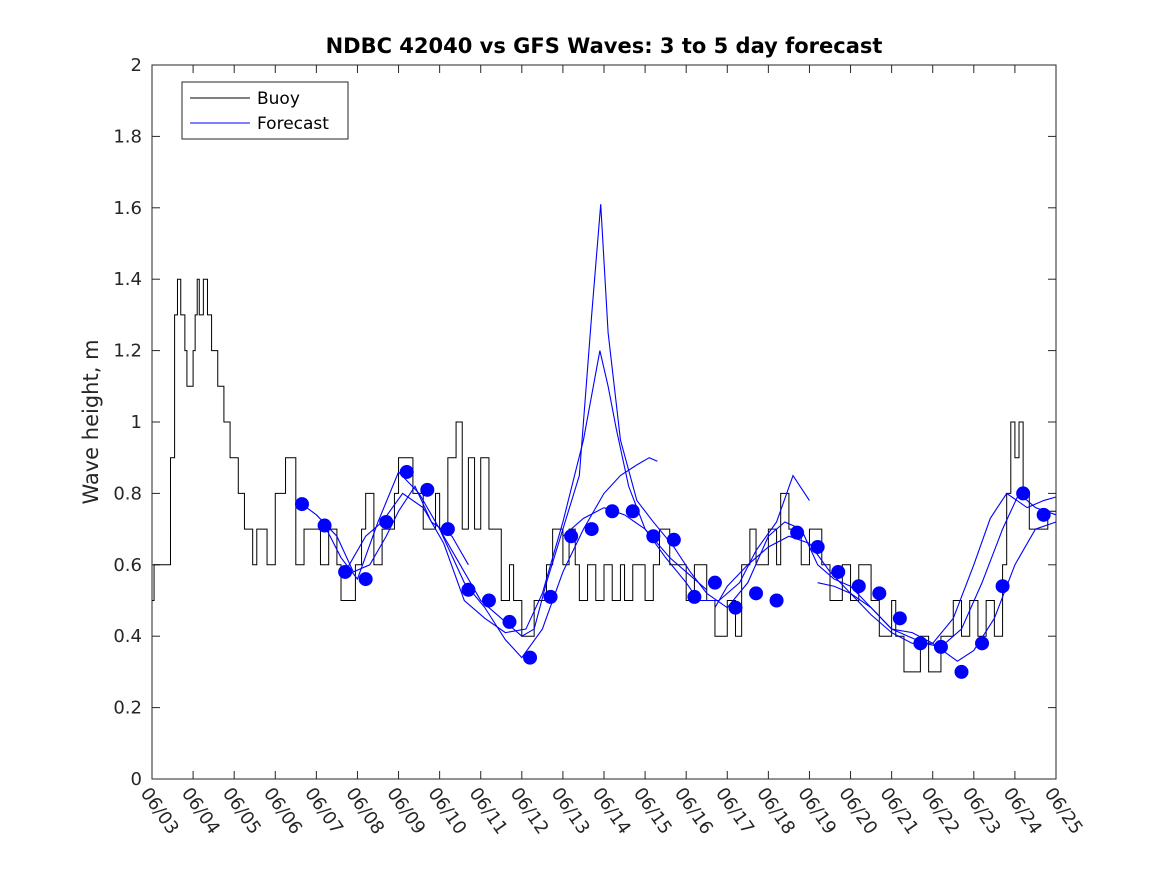  Describe the element at coordinates (293, 124) in the screenshot. I see `legend-forecast-label: Forecast` at that location.